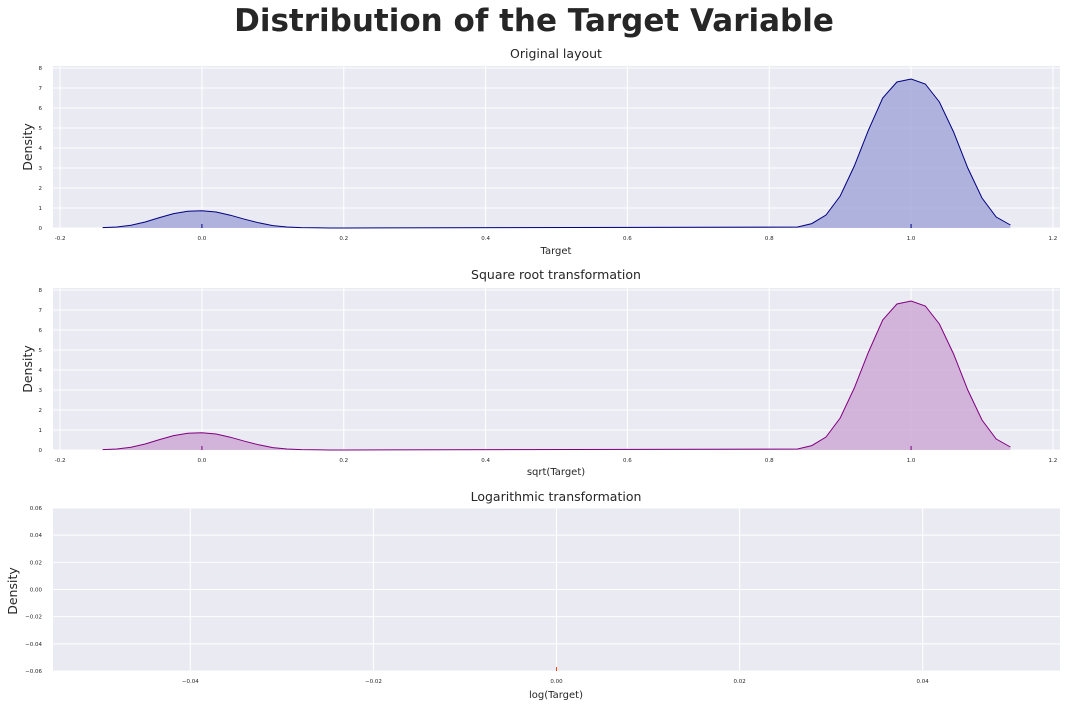  I want to click on y-tick-label: 0.02, so click(36, 563).